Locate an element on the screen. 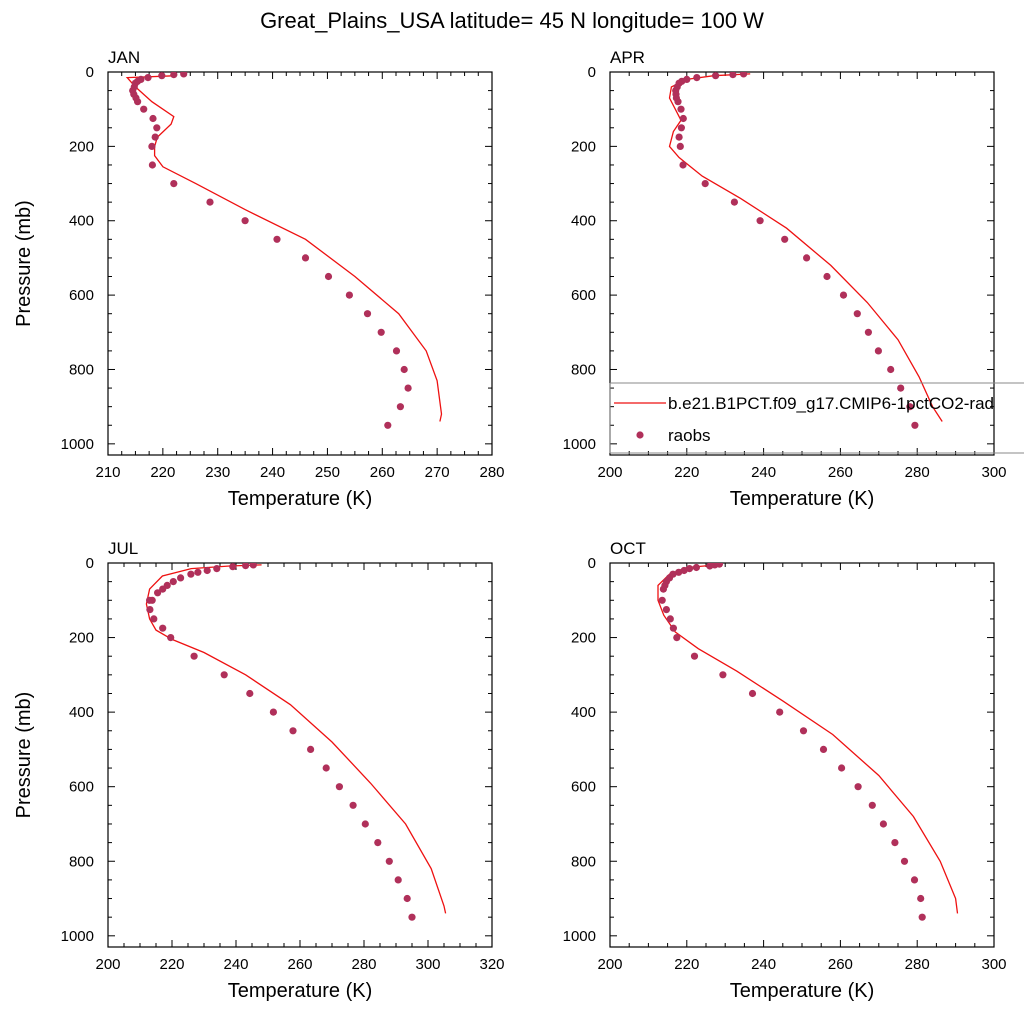 This screenshot has height=1024, width=1024. panel-label: APR is located at coordinates (627, 57).